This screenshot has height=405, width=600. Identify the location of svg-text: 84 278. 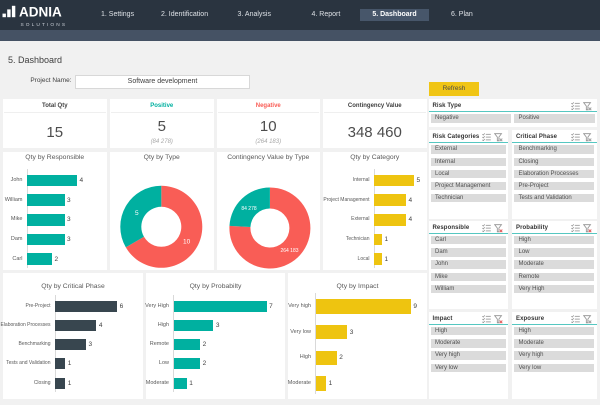
(249, 209).